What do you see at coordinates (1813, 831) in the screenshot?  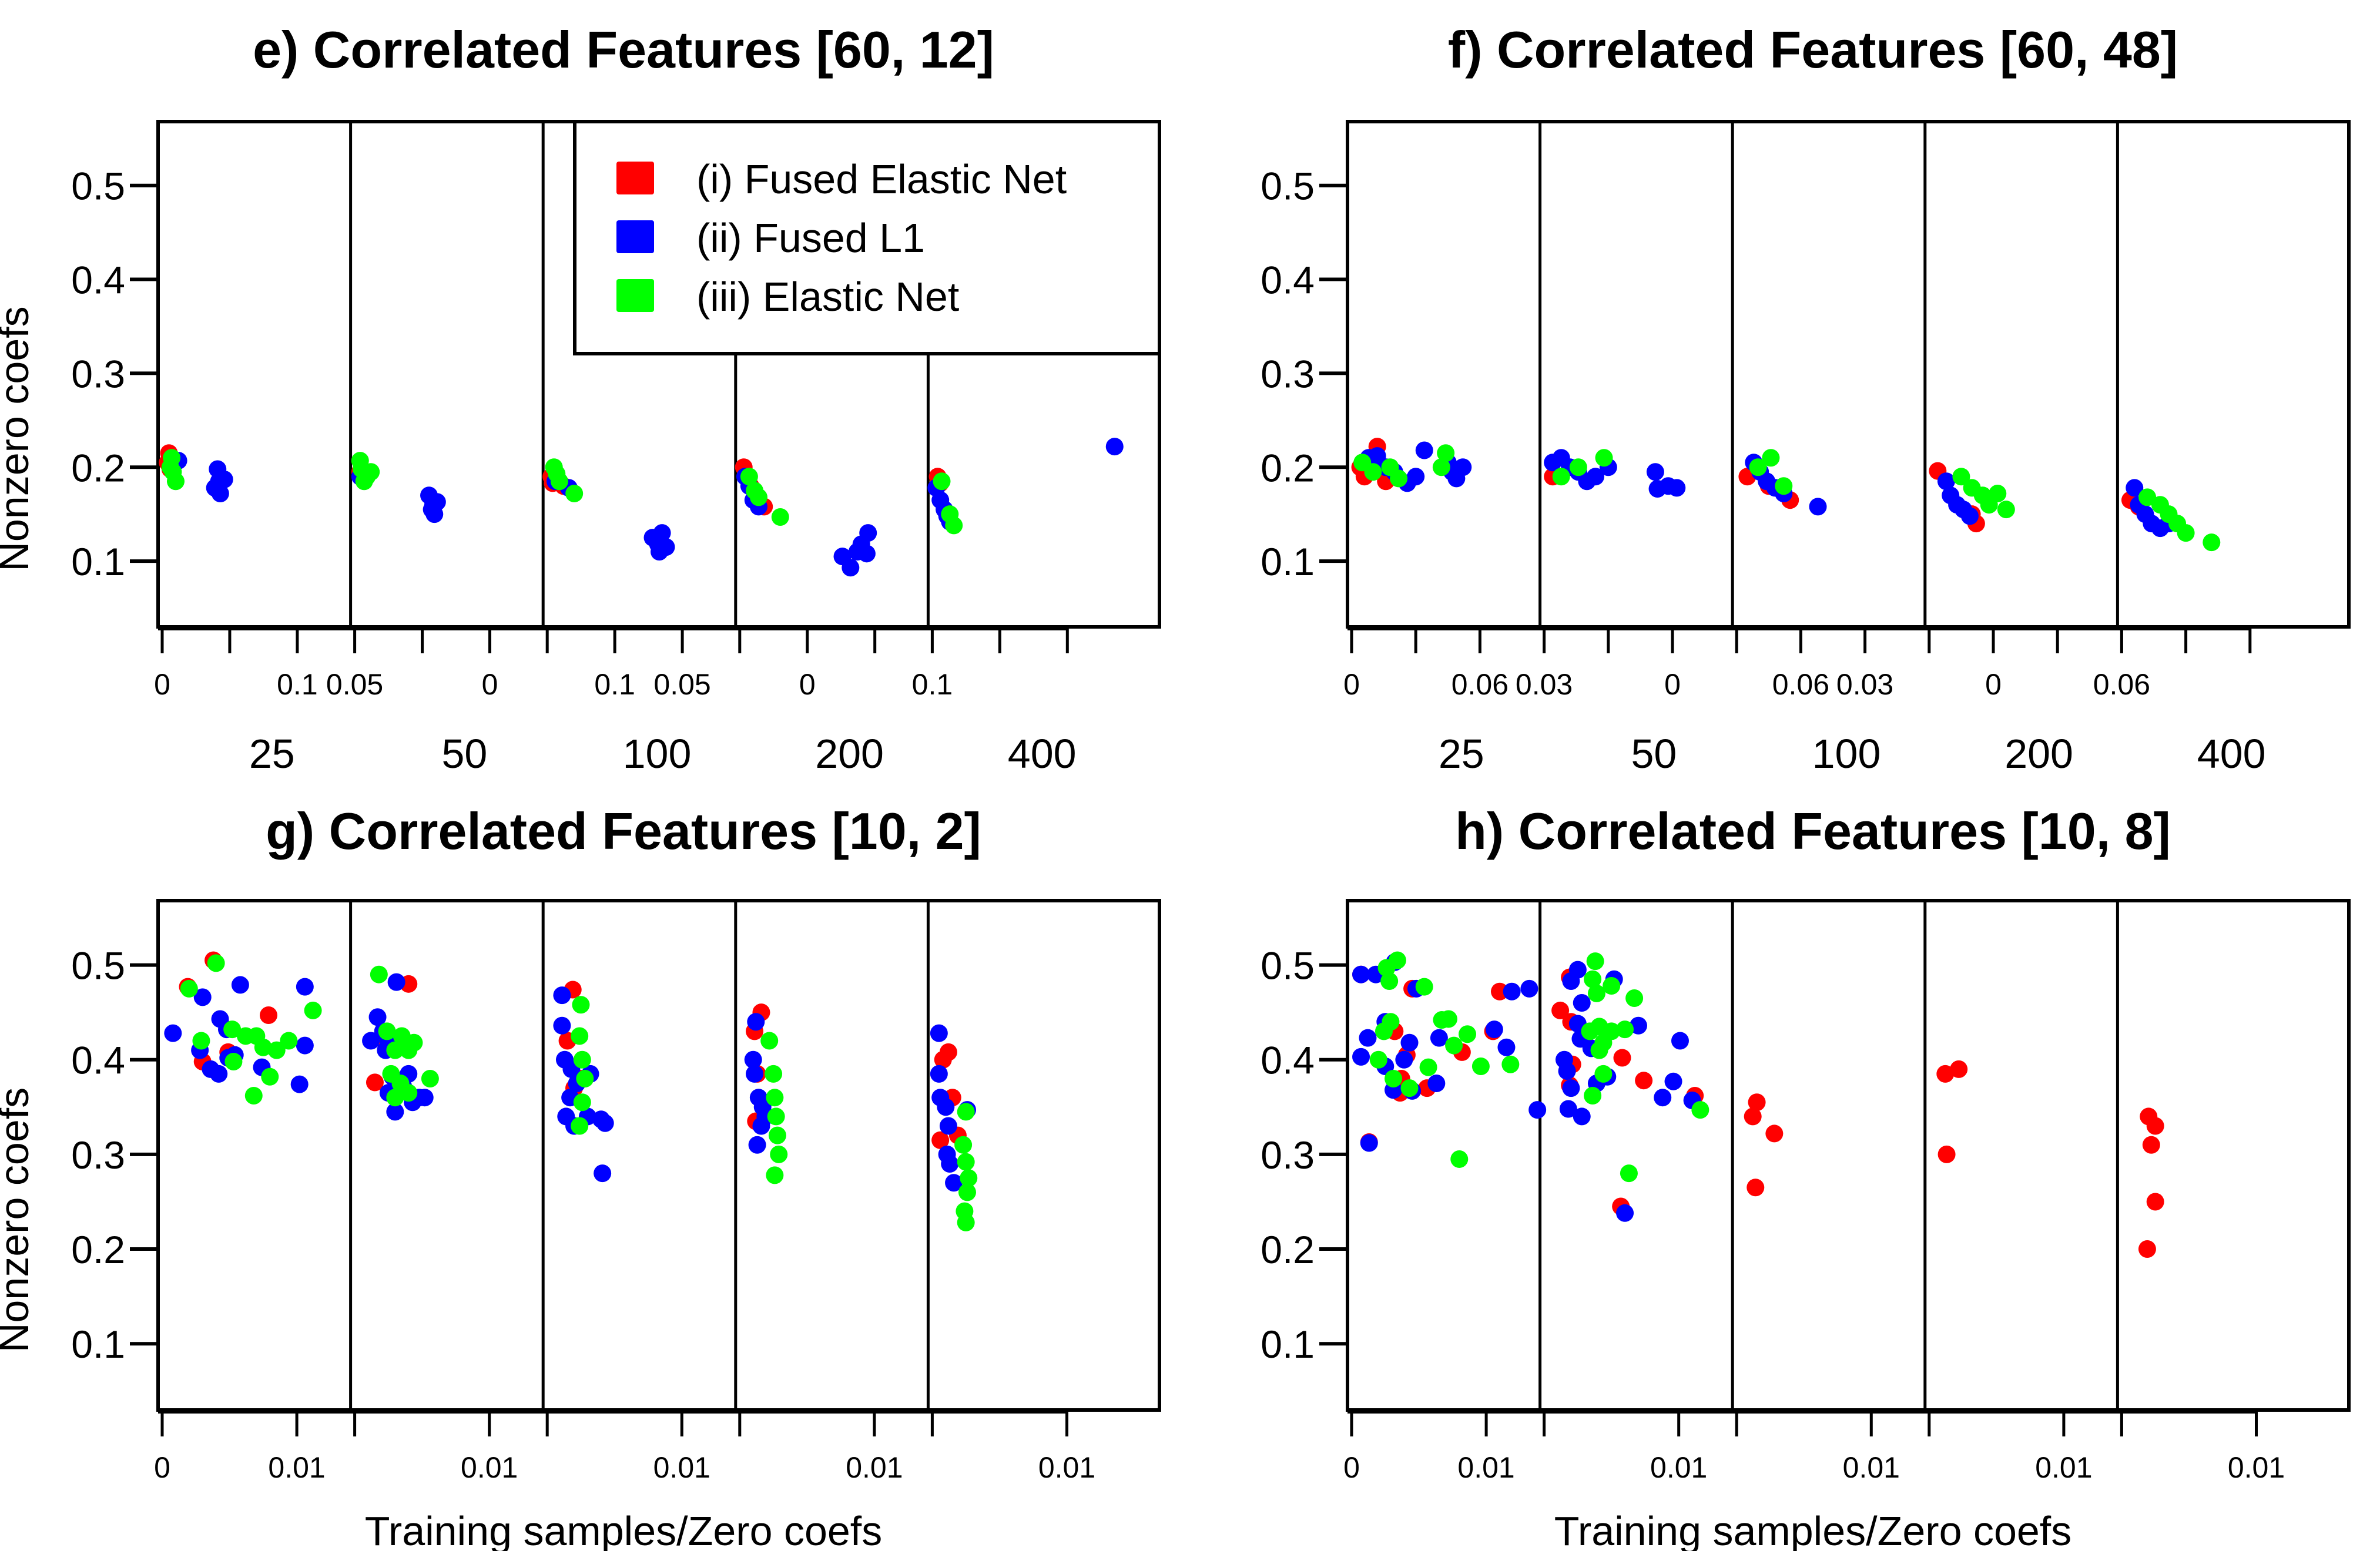 I see `chart-title: h) Correlated Features [10, 8]` at bounding box center [1813, 831].